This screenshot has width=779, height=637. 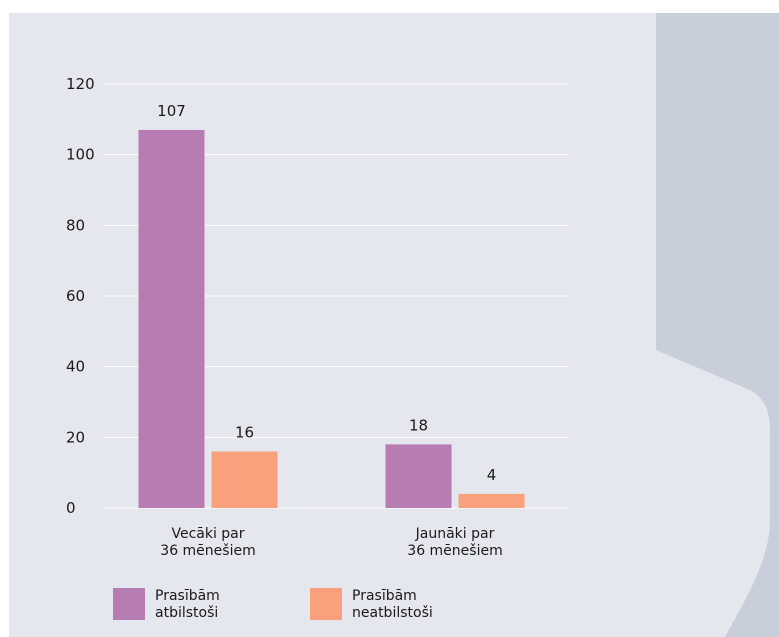 I want to click on y-tick-label-100: 100, so click(x=80, y=155).